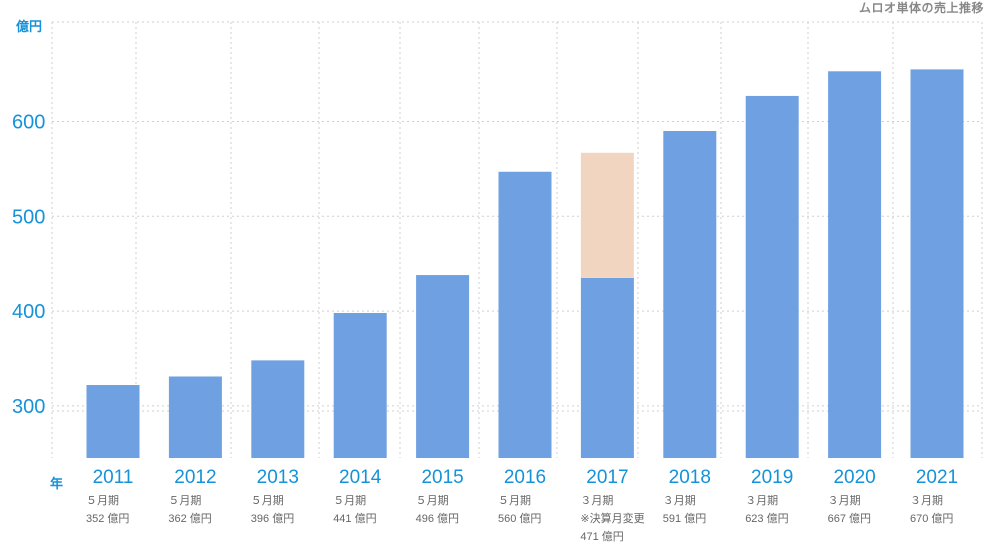  What do you see at coordinates (690, 477) in the screenshot?
I see `x-tick-label-year: 2018` at bounding box center [690, 477].